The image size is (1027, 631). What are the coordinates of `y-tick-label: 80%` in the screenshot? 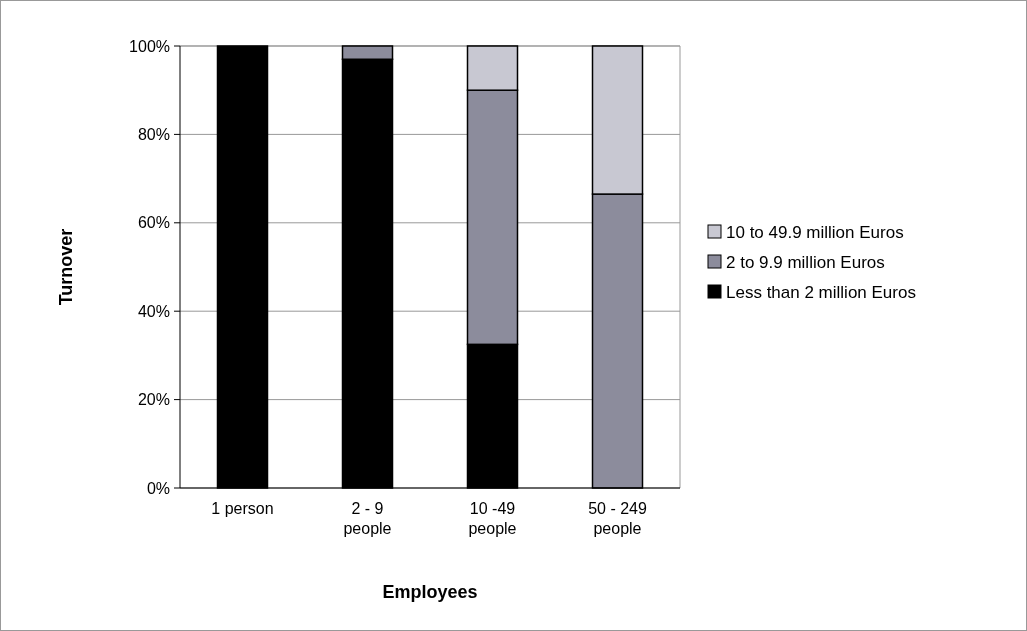 It's located at (153, 134).